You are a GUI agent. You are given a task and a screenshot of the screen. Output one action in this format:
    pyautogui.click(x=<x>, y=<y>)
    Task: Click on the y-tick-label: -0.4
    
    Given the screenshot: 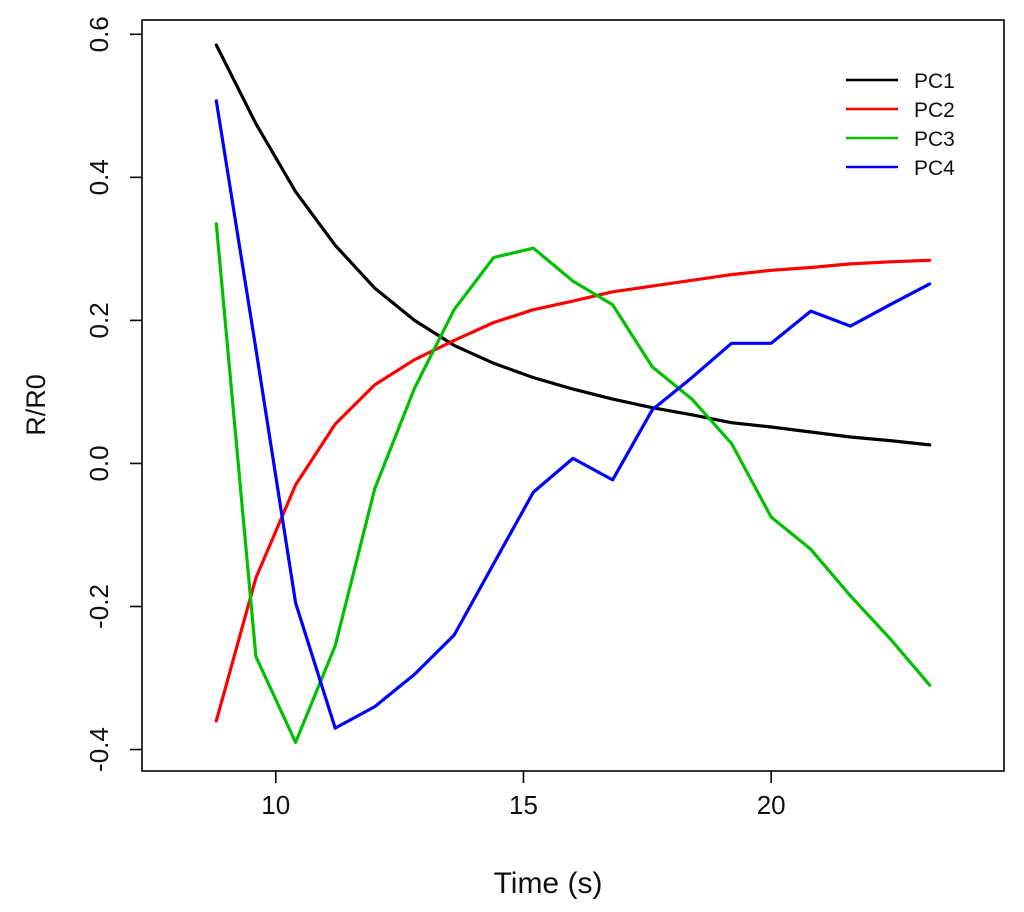 What is the action you would take?
    pyautogui.click(x=99, y=749)
    